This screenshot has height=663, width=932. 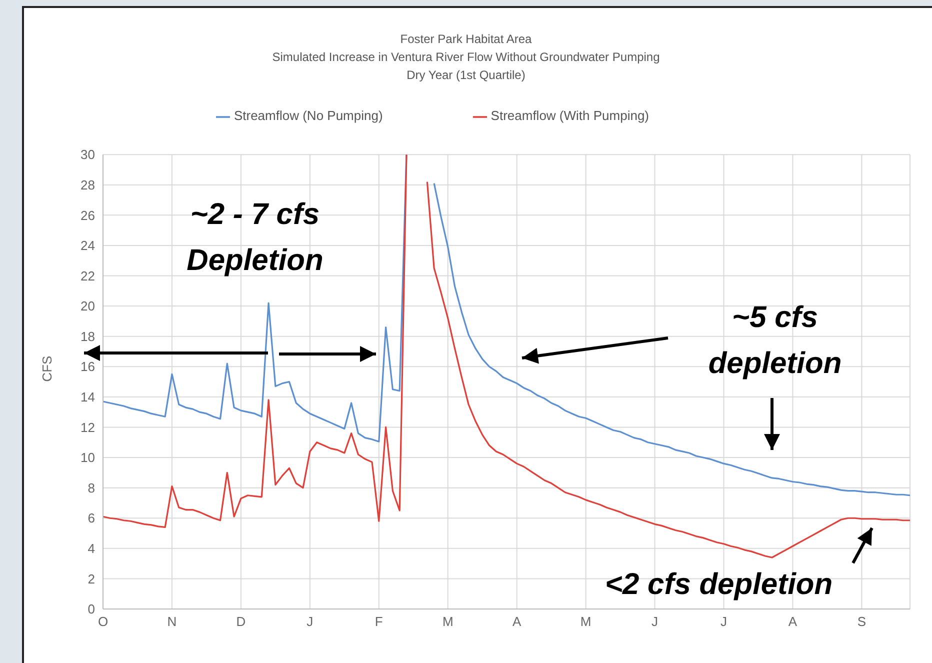 I want to click on y-tick-label: 10, so click(x=87, y=458).